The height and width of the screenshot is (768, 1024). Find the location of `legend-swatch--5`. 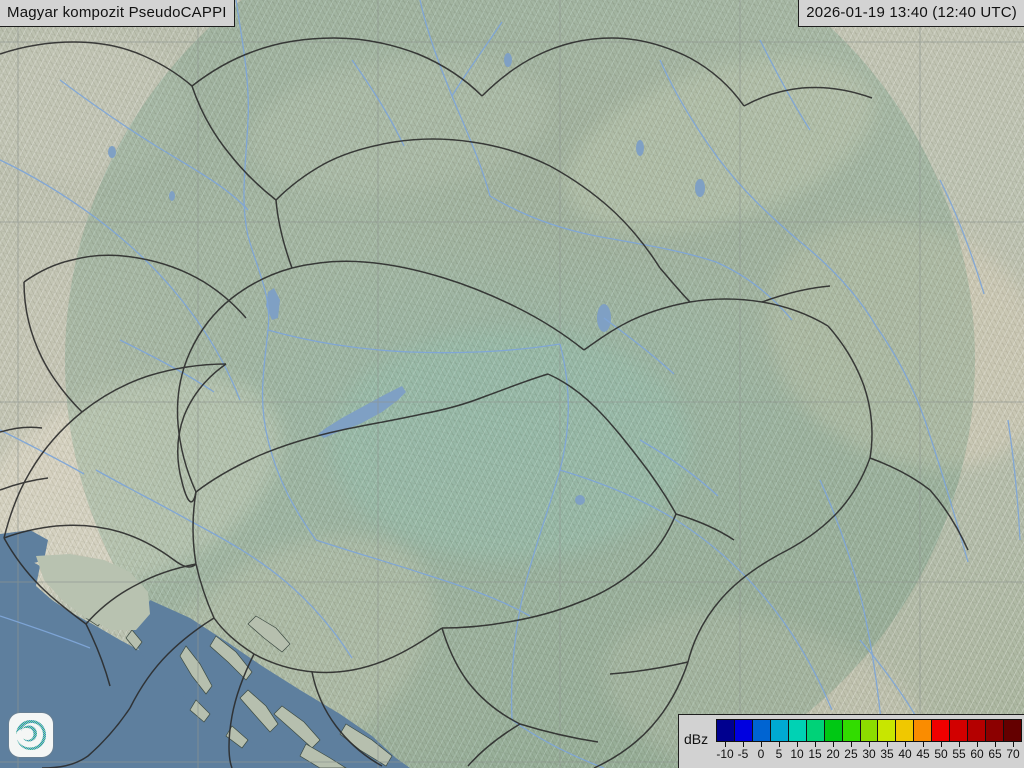

legend-swatch--5 is located at coordinates (743, 730).